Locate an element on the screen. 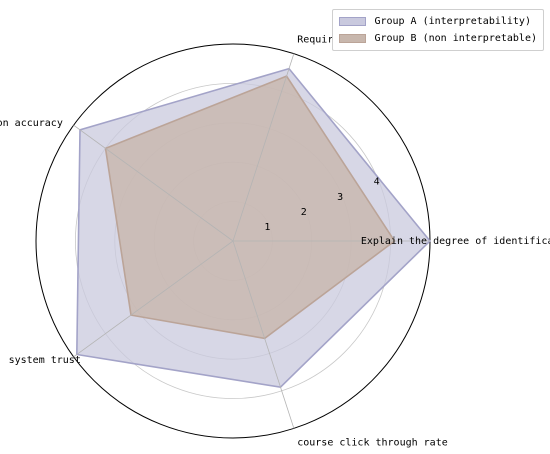  legend-swatch-group-b is located at coordinates (353, 38).